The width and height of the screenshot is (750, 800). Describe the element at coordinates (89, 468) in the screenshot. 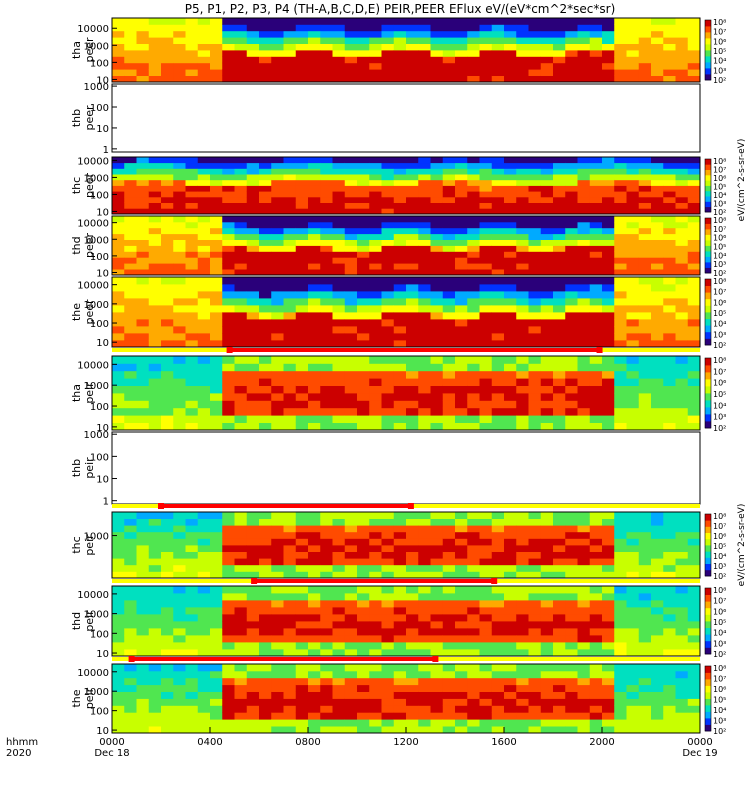

I see `panel-ylabel-line: peir` at that location.